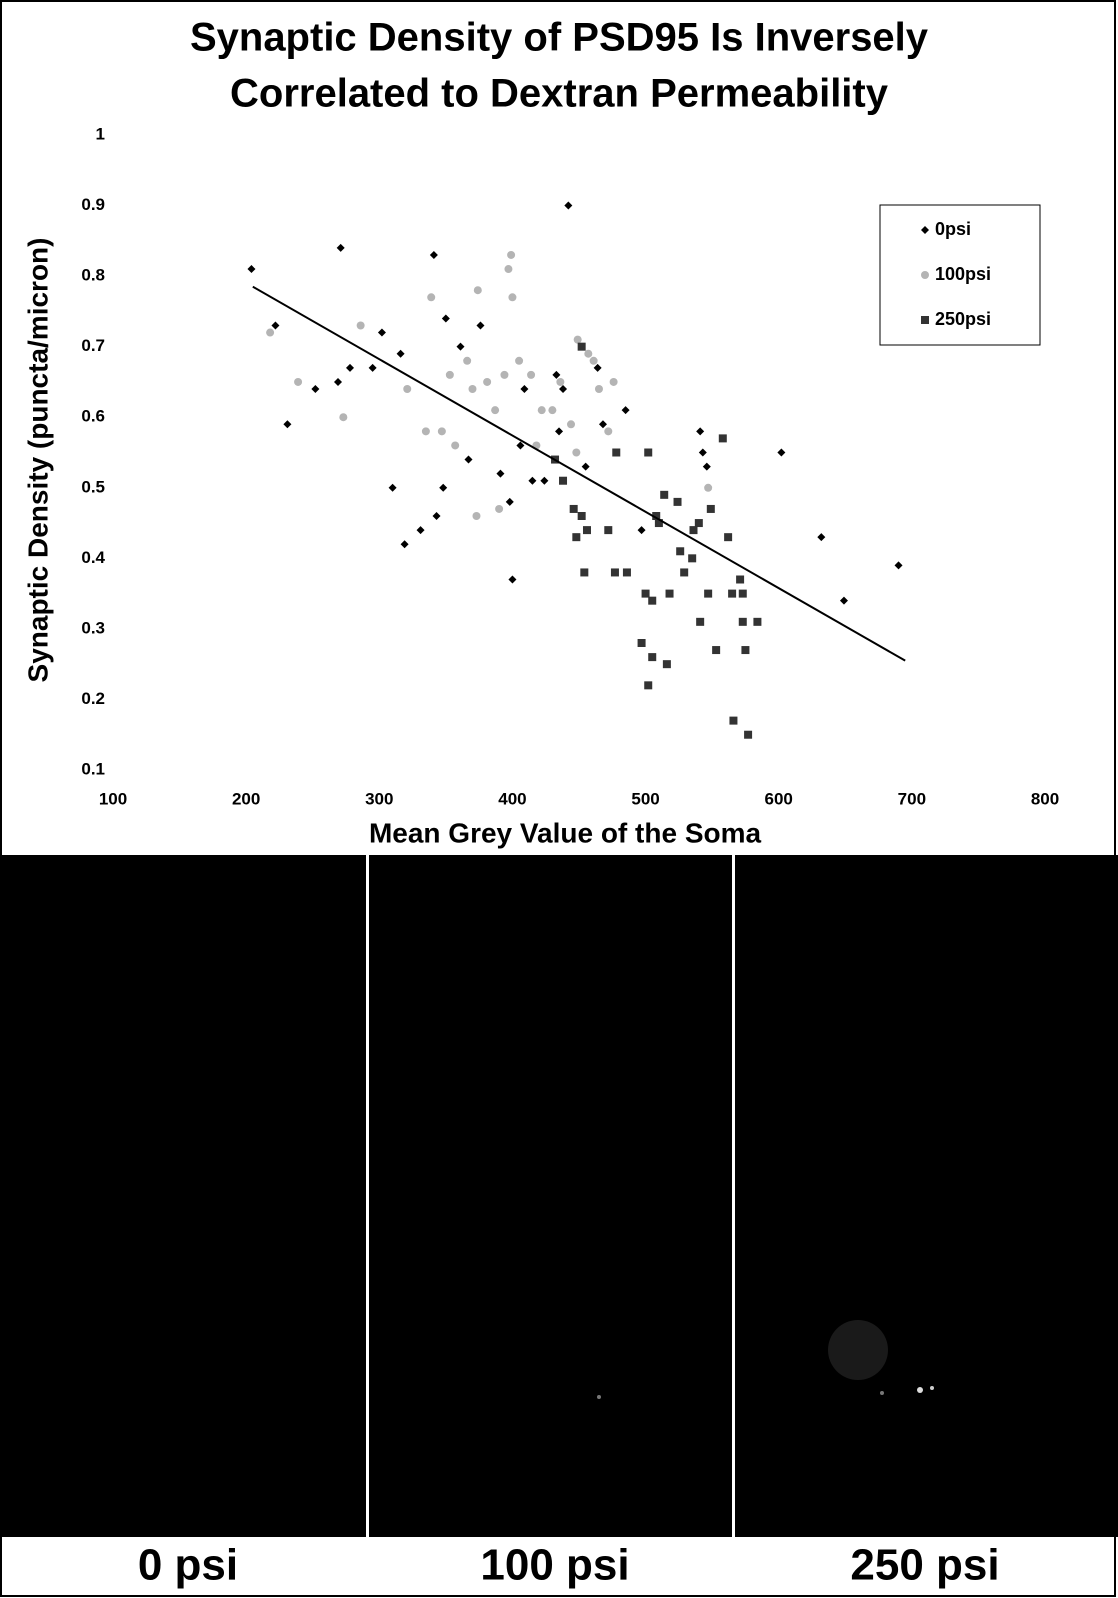 The height and width of the screenshot is (1598, 1118). I want to click on y-tick-label: 0.1, so click(93, 768).